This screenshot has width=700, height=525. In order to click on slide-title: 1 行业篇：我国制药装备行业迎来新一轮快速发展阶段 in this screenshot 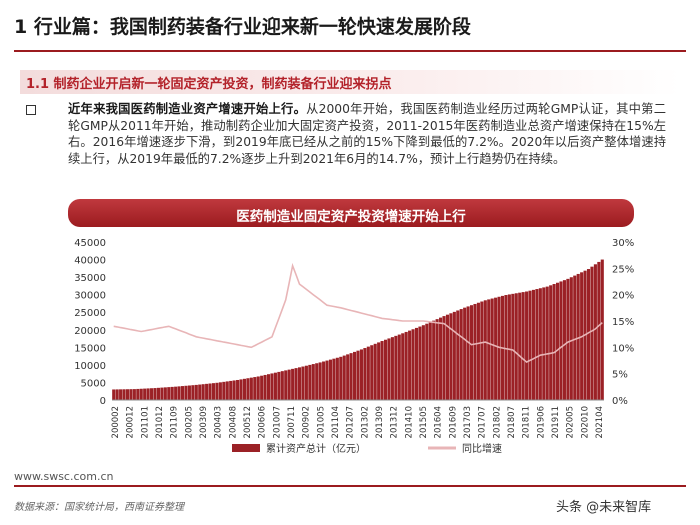, I will do `click(242, 27)`.